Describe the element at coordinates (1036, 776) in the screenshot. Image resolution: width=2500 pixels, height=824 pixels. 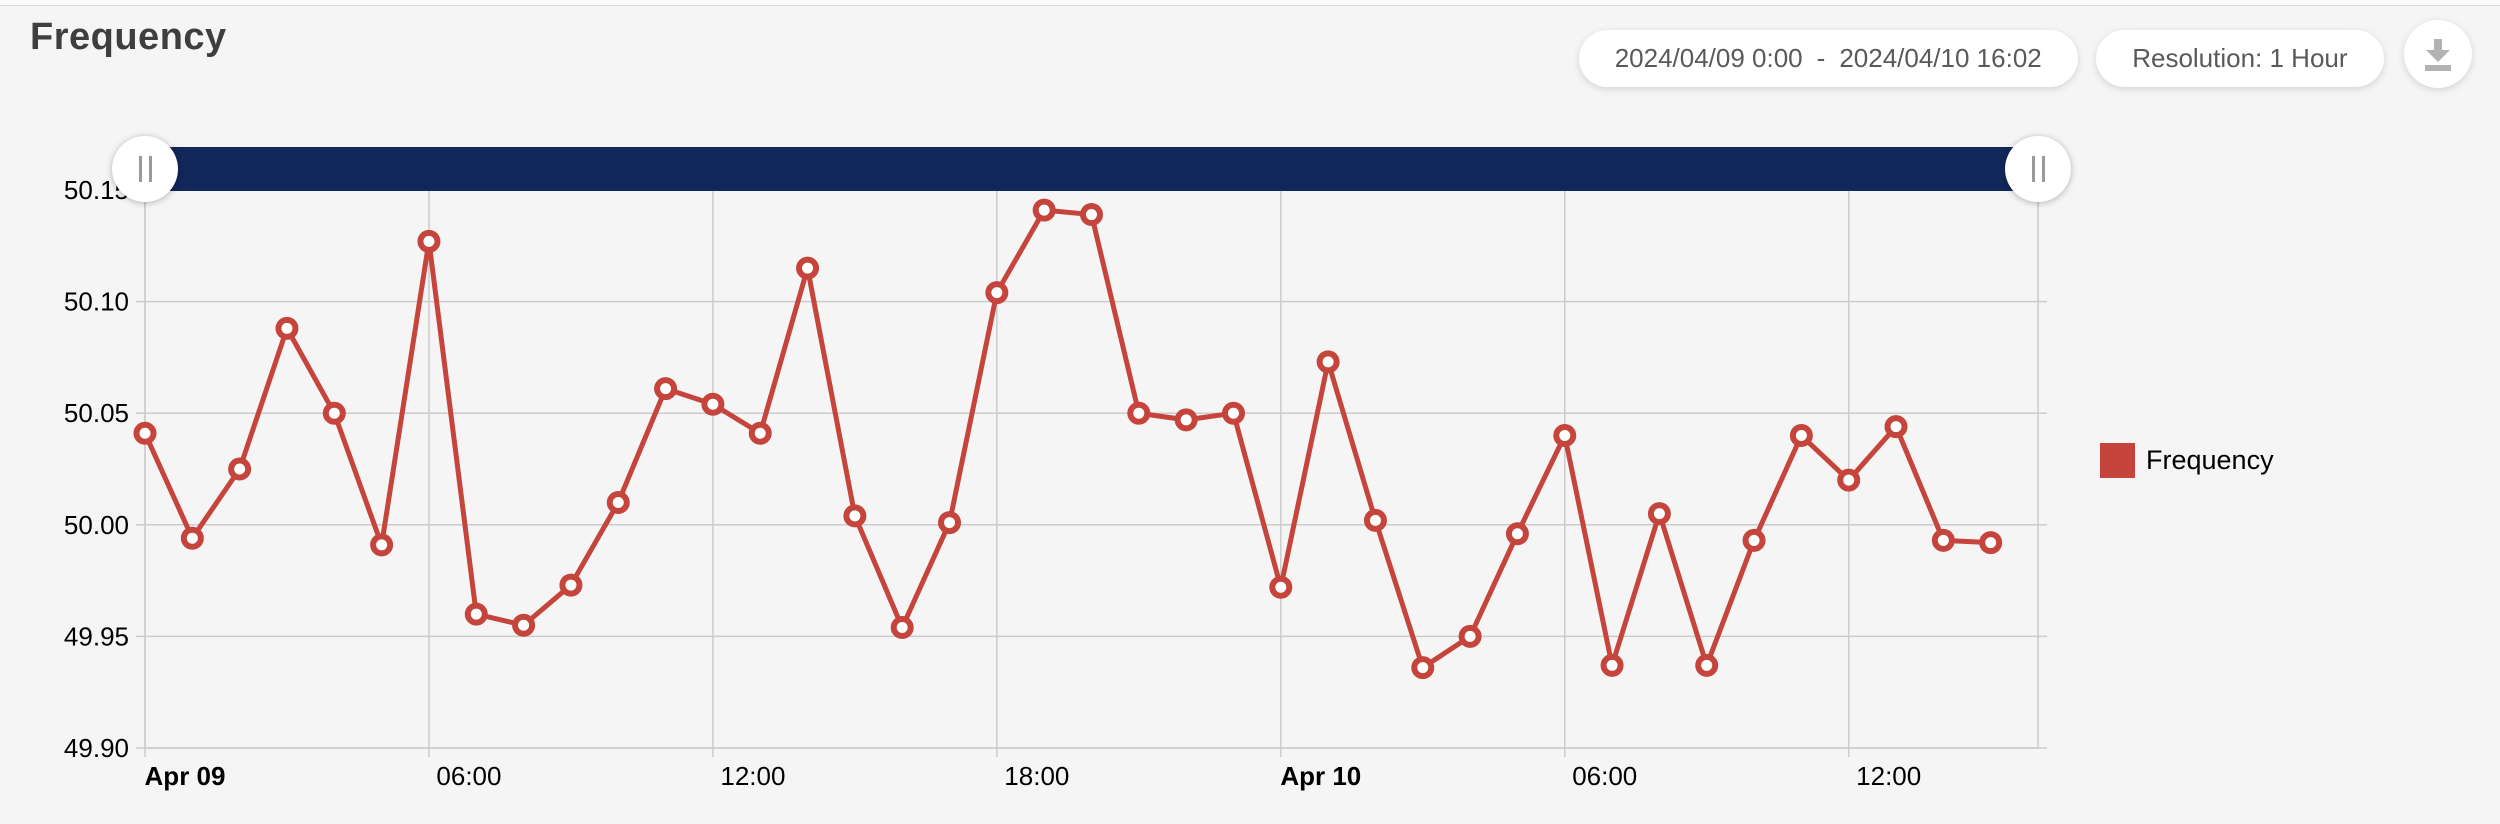
I see `x-axis-label: 18:00` at that location.